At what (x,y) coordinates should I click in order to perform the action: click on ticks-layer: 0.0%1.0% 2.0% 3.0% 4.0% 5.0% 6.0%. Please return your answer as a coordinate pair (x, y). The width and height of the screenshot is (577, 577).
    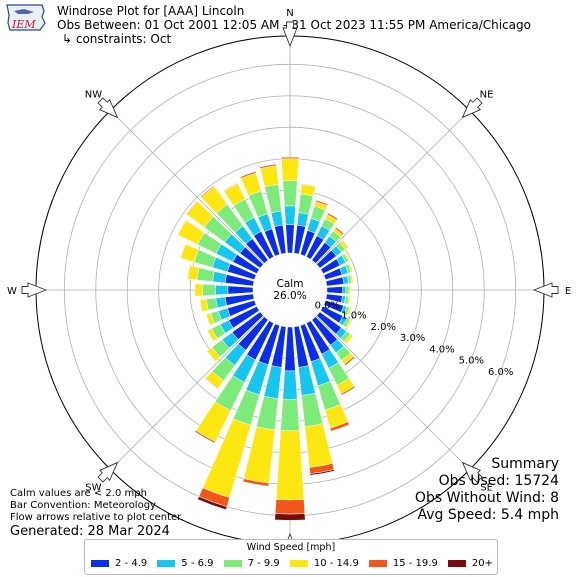
    Looking at the image, I should click on (414, 339).